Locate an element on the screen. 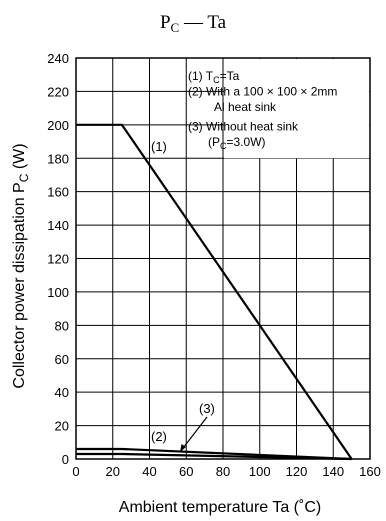 This screenshot has height=521, width=386. y-tick-label: 120 is located at coordinates (58, 259).